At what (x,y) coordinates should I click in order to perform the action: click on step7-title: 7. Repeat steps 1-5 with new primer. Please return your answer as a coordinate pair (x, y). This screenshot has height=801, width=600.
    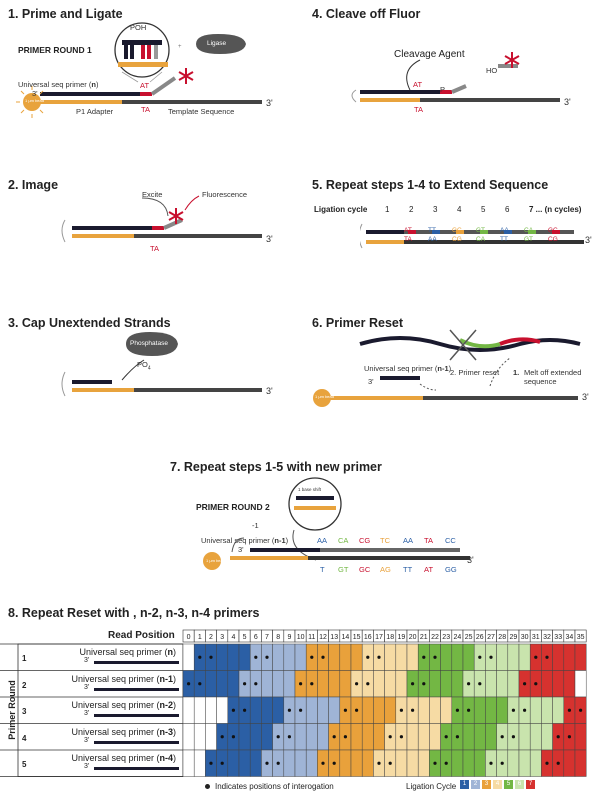
    Looking at the image, I should click on (276, 467).